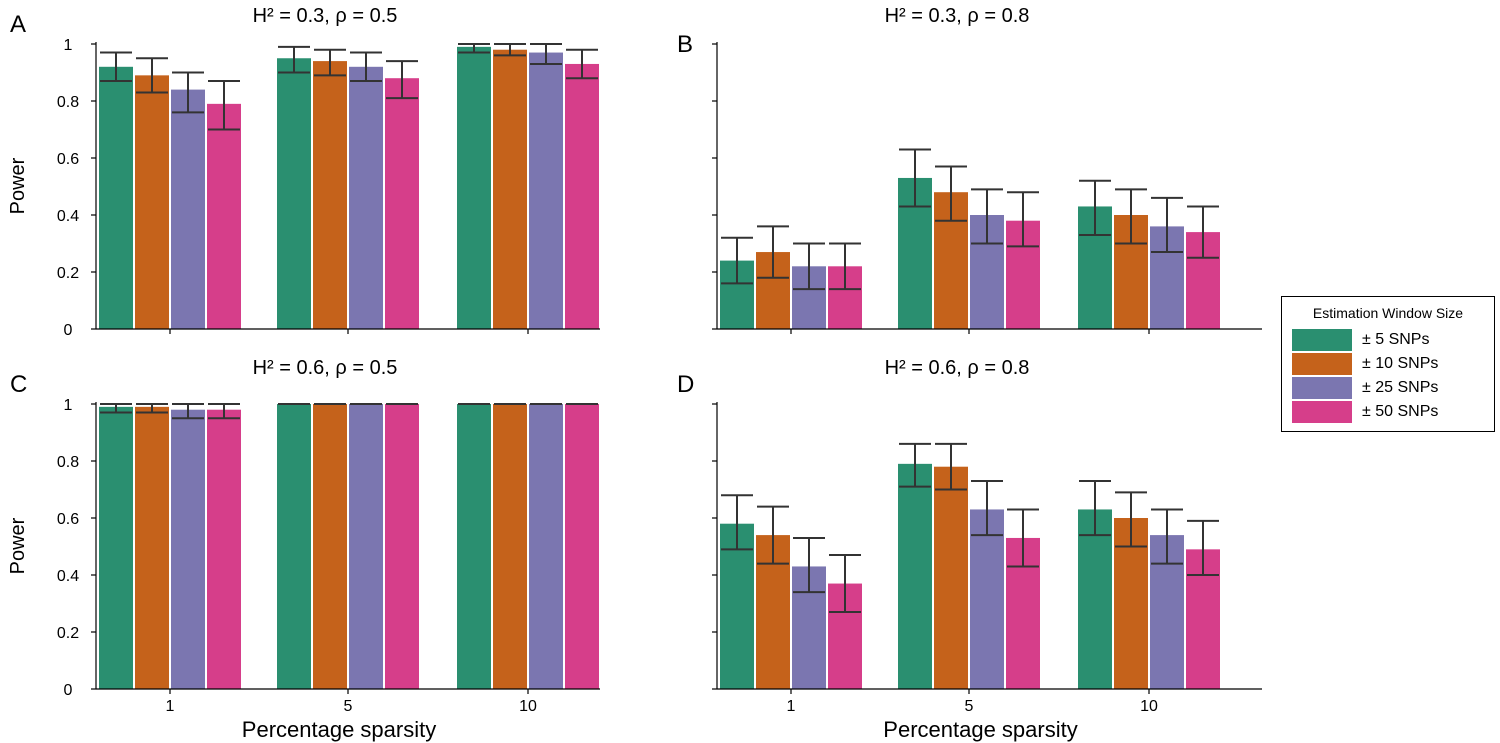 This screenshot has height=743, width=1500. I want to click on legend-label: ± 50 SNPs, so click(1400, 411).